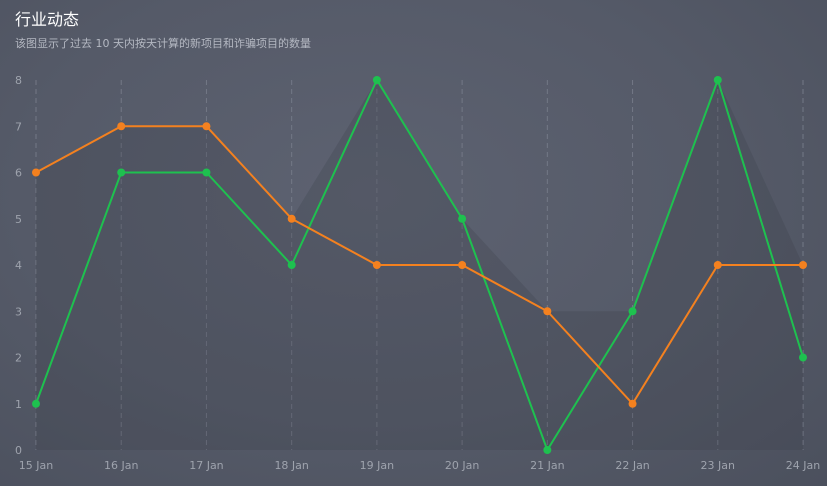  I want to click on x-tick-label: 15 Jan, so click(36, 465).